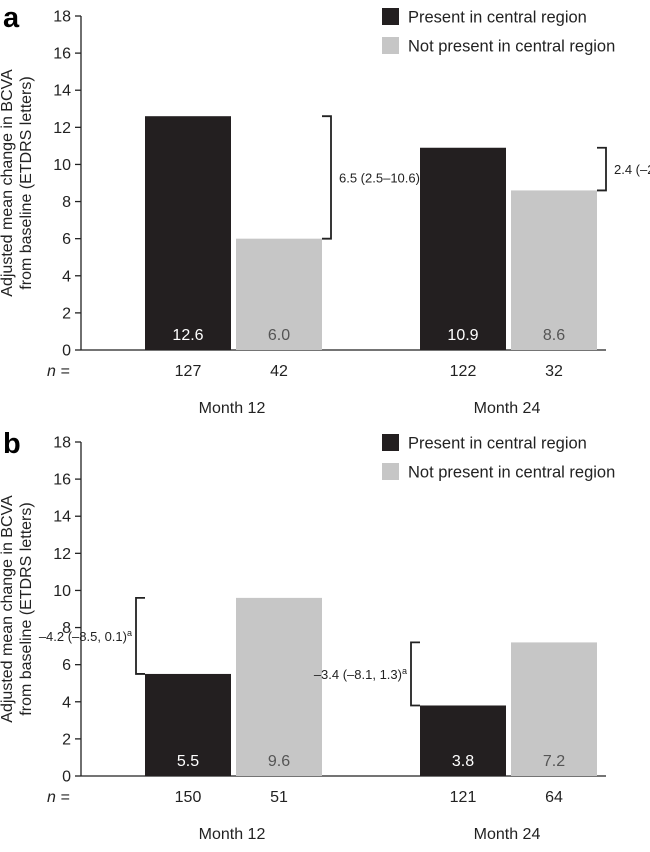  I want to click on bar-value-label-present: 5.5, so click(188, 761).